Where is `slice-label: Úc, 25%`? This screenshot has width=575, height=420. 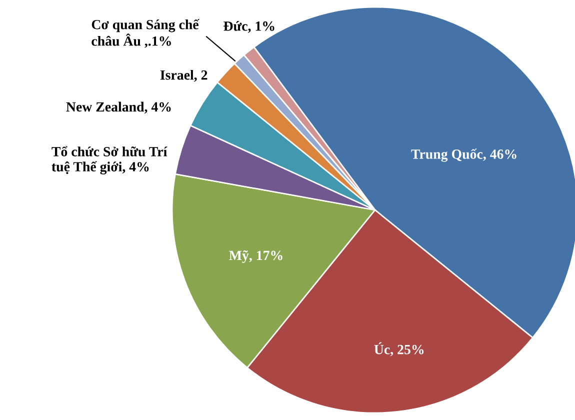 slice-label: Úc, 25% is located at coordinates (399, 349).